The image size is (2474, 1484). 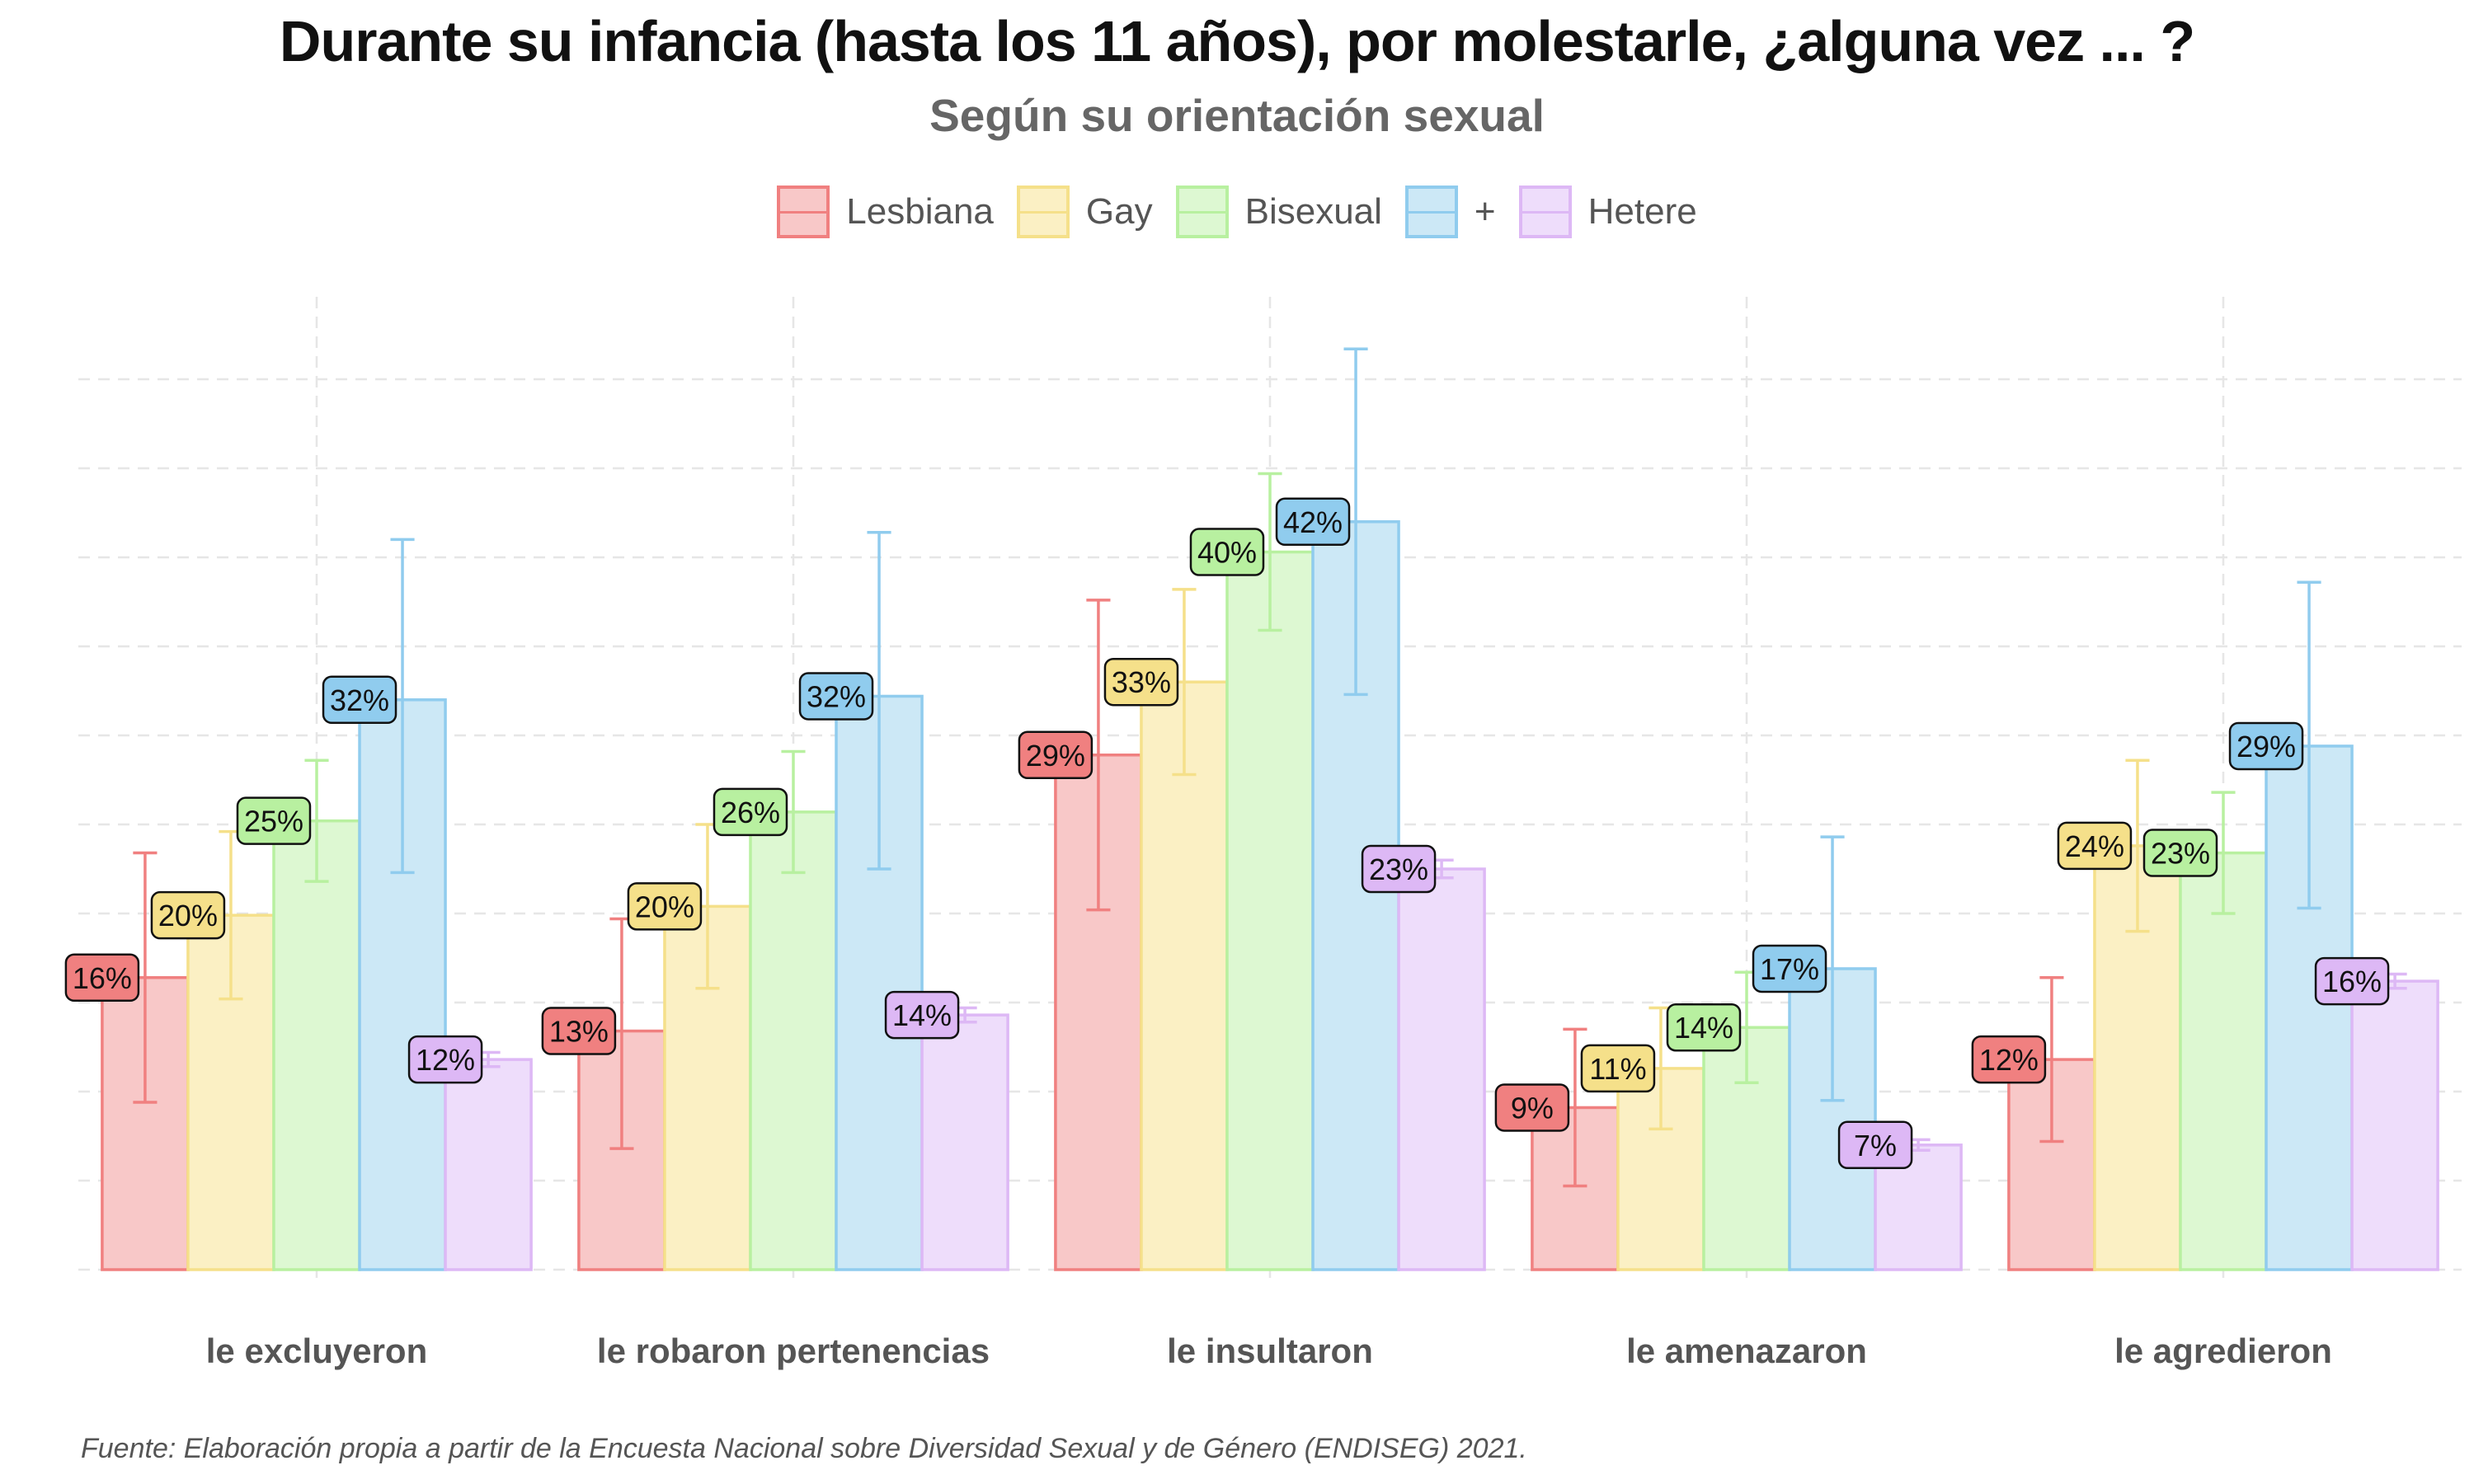 I want to click on data-label: 26%, so click(x=750, y=812).